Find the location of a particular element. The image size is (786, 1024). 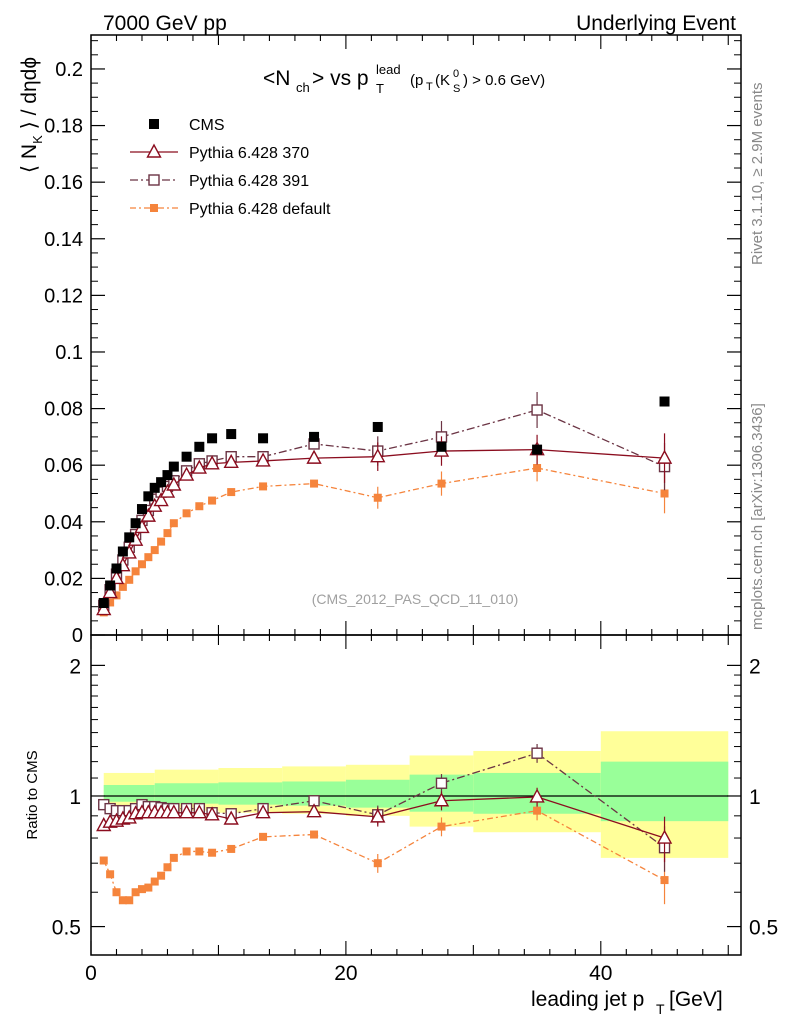

svg-text: lead is located at coordinates (388, 69).